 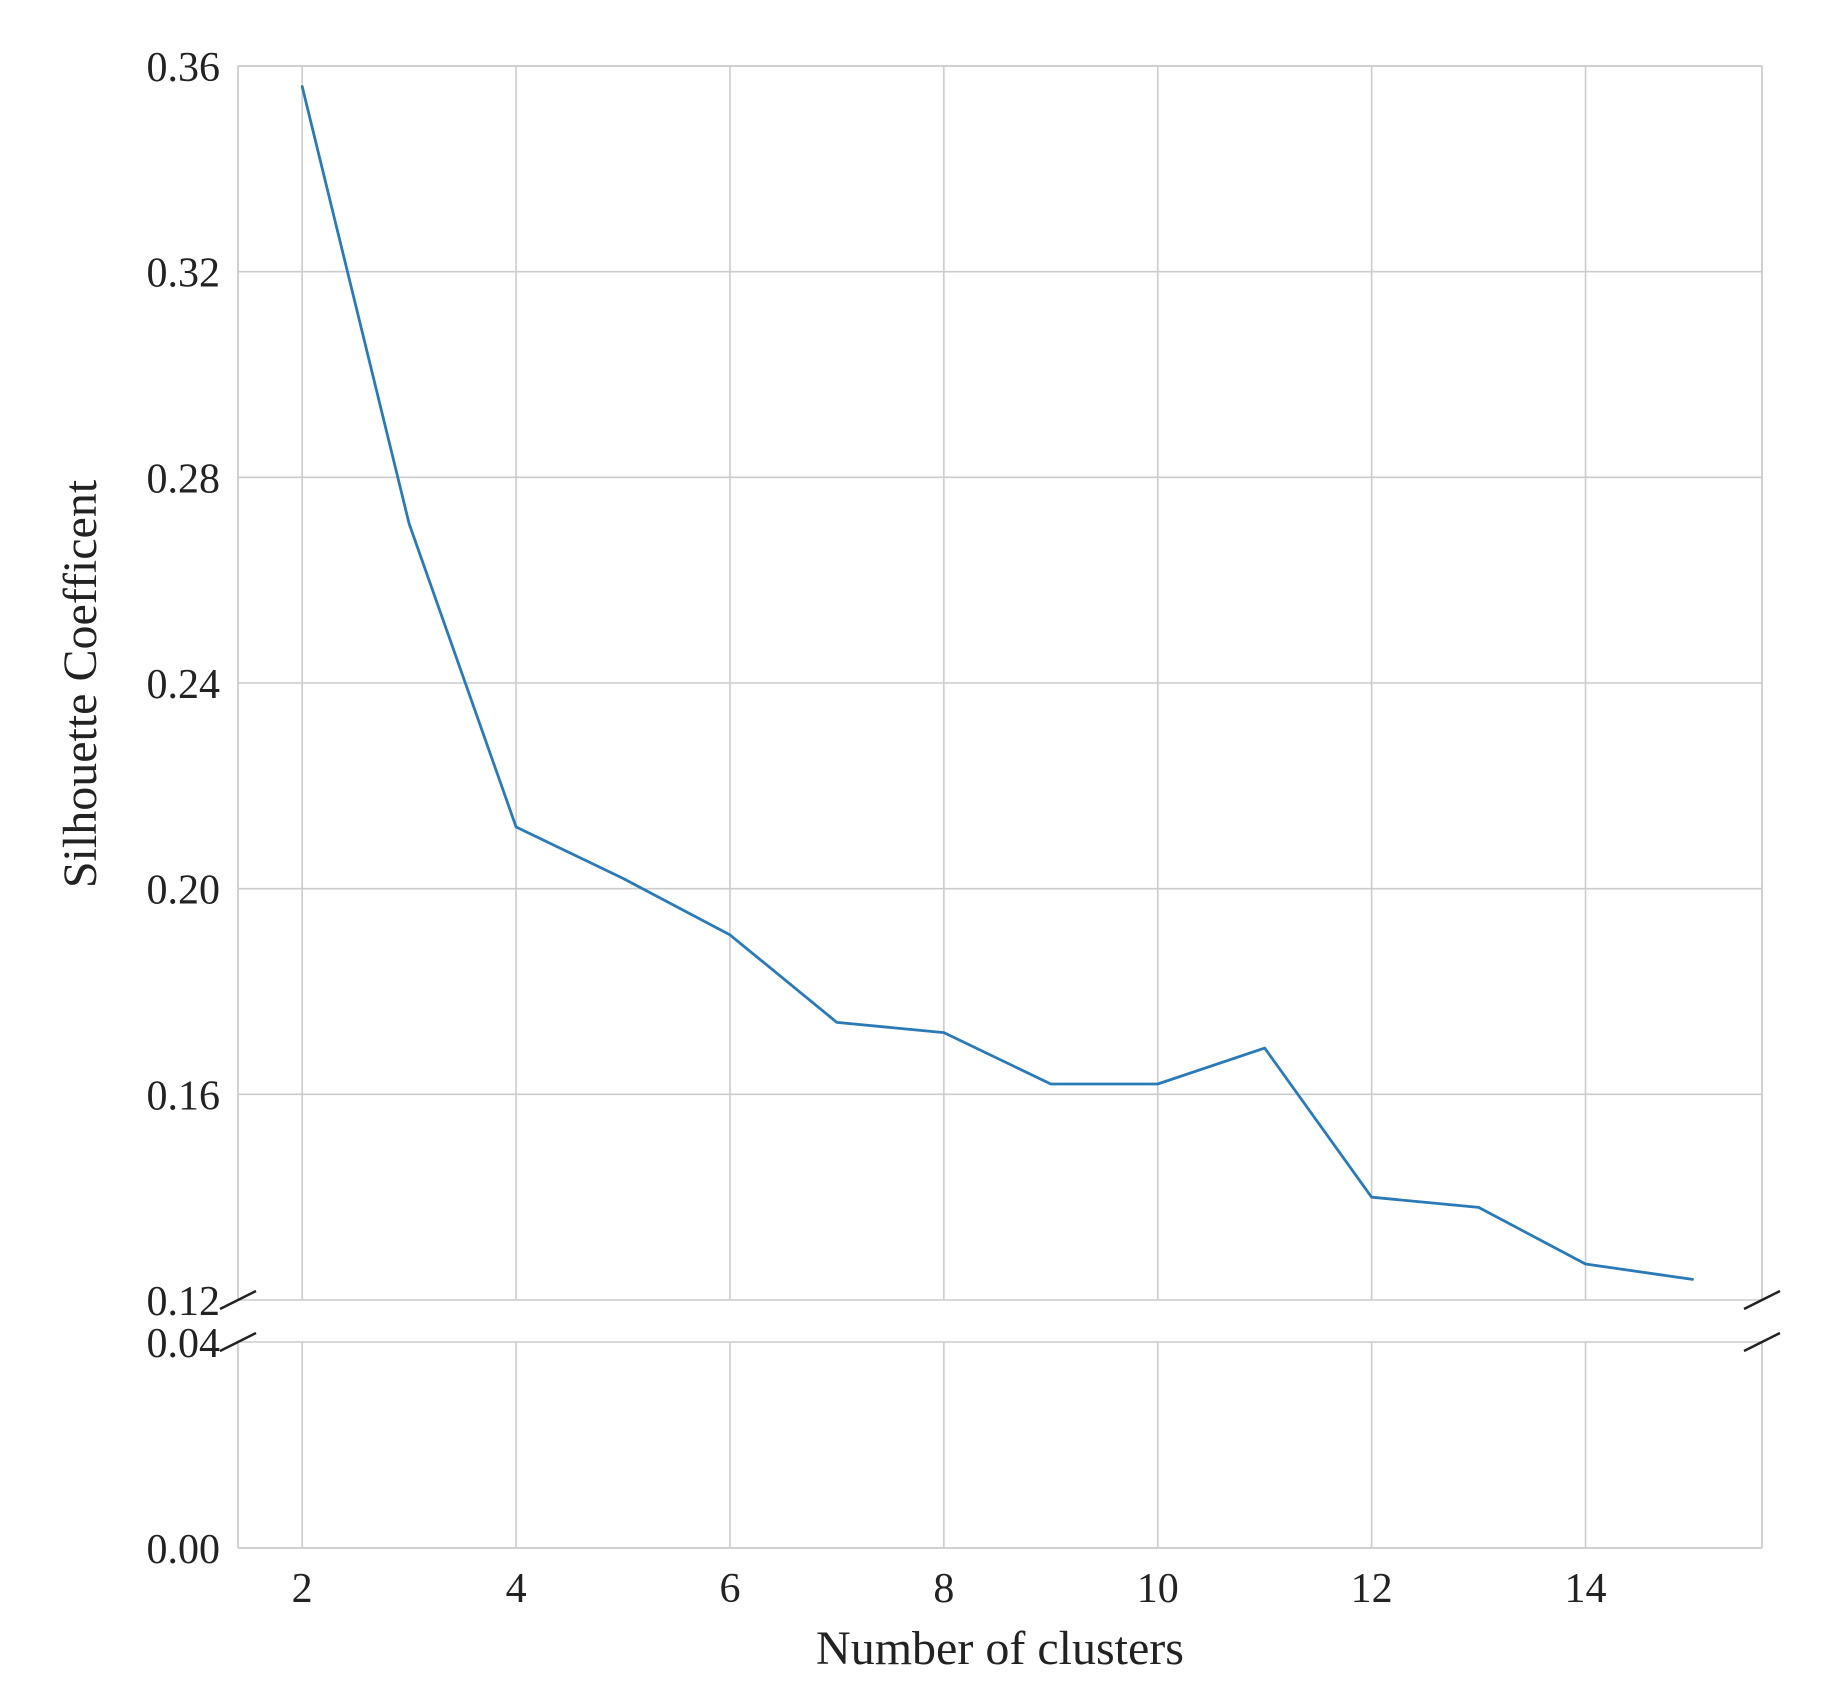 What do you see at coordinates (1158, 1589) in the screenshot?
I see `x-tick-label: 10` at bounding box center [1158, 1589].